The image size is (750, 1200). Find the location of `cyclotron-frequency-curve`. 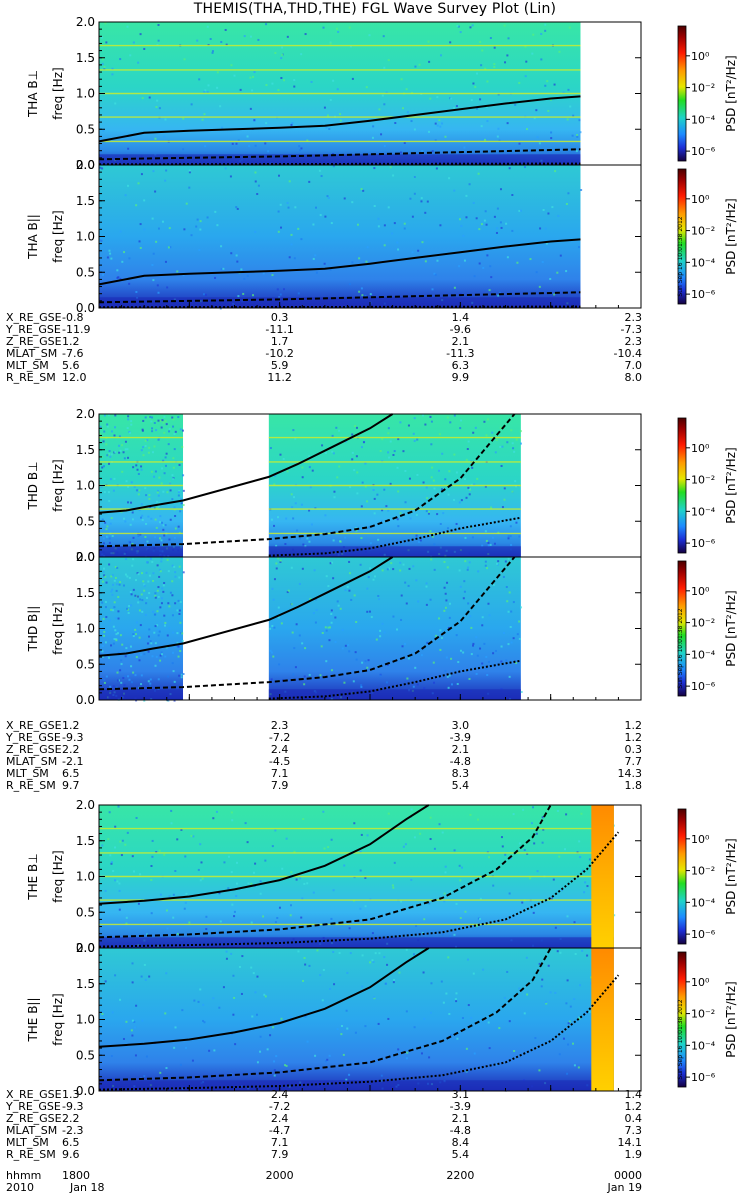

cyclotron-frequency-curve is located at coordinates (264, 854).